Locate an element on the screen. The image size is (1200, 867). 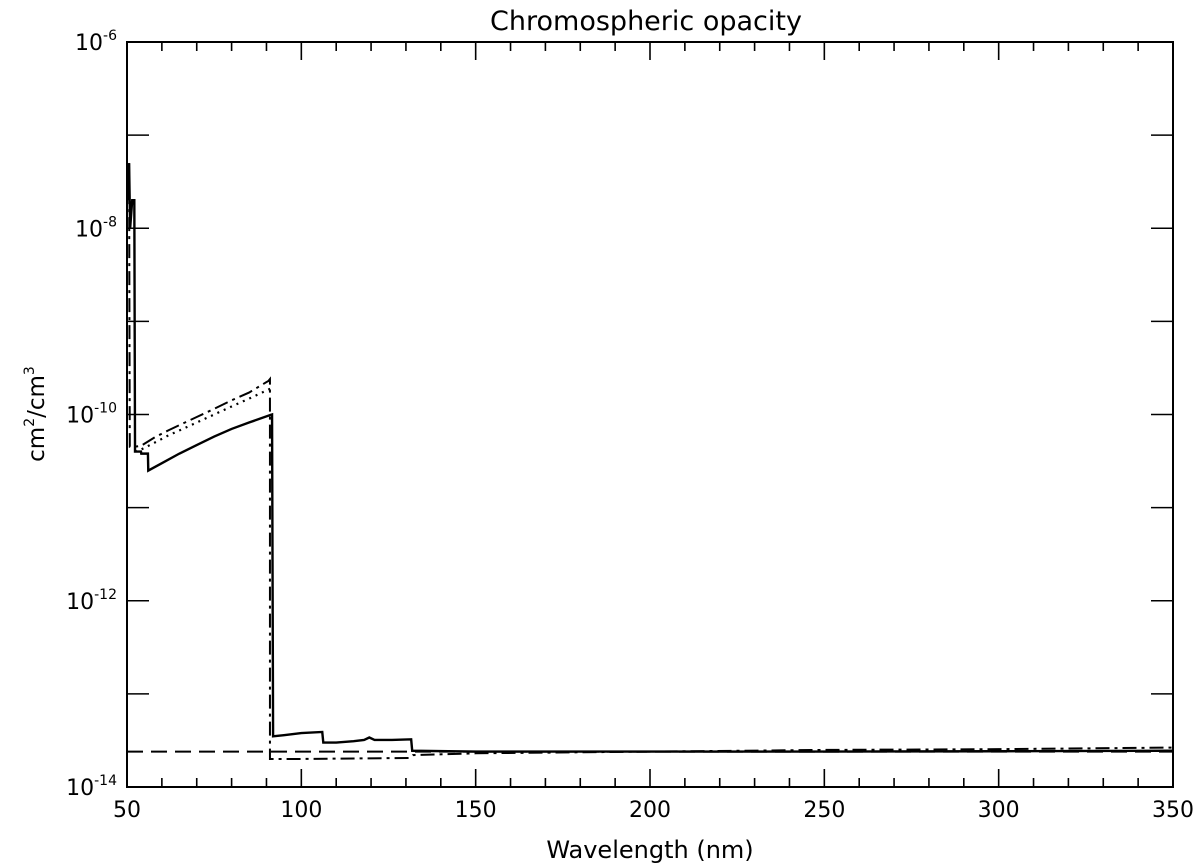
y-label-exp-1: 2 is located at coordinates (30, 422).